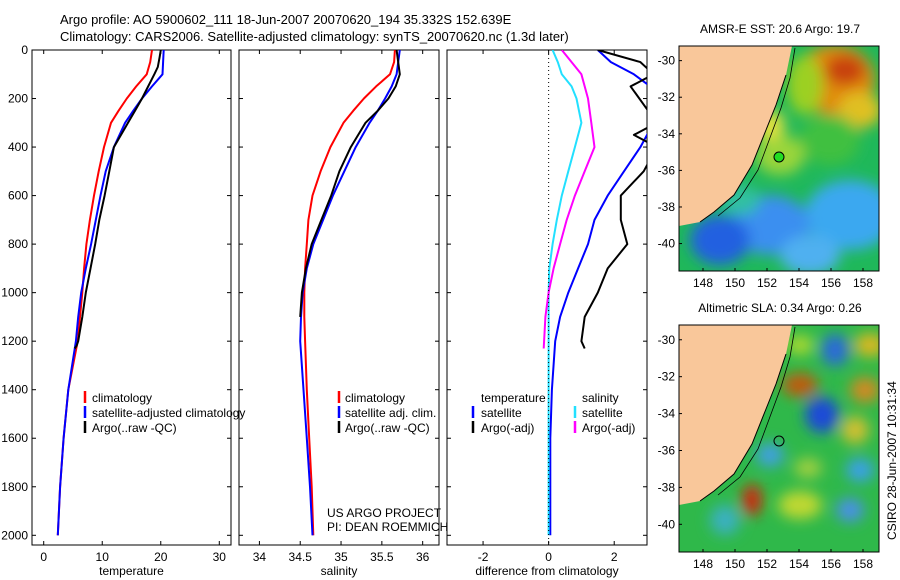  I want to click on y-tick-label: 1000, so click(14, 293).